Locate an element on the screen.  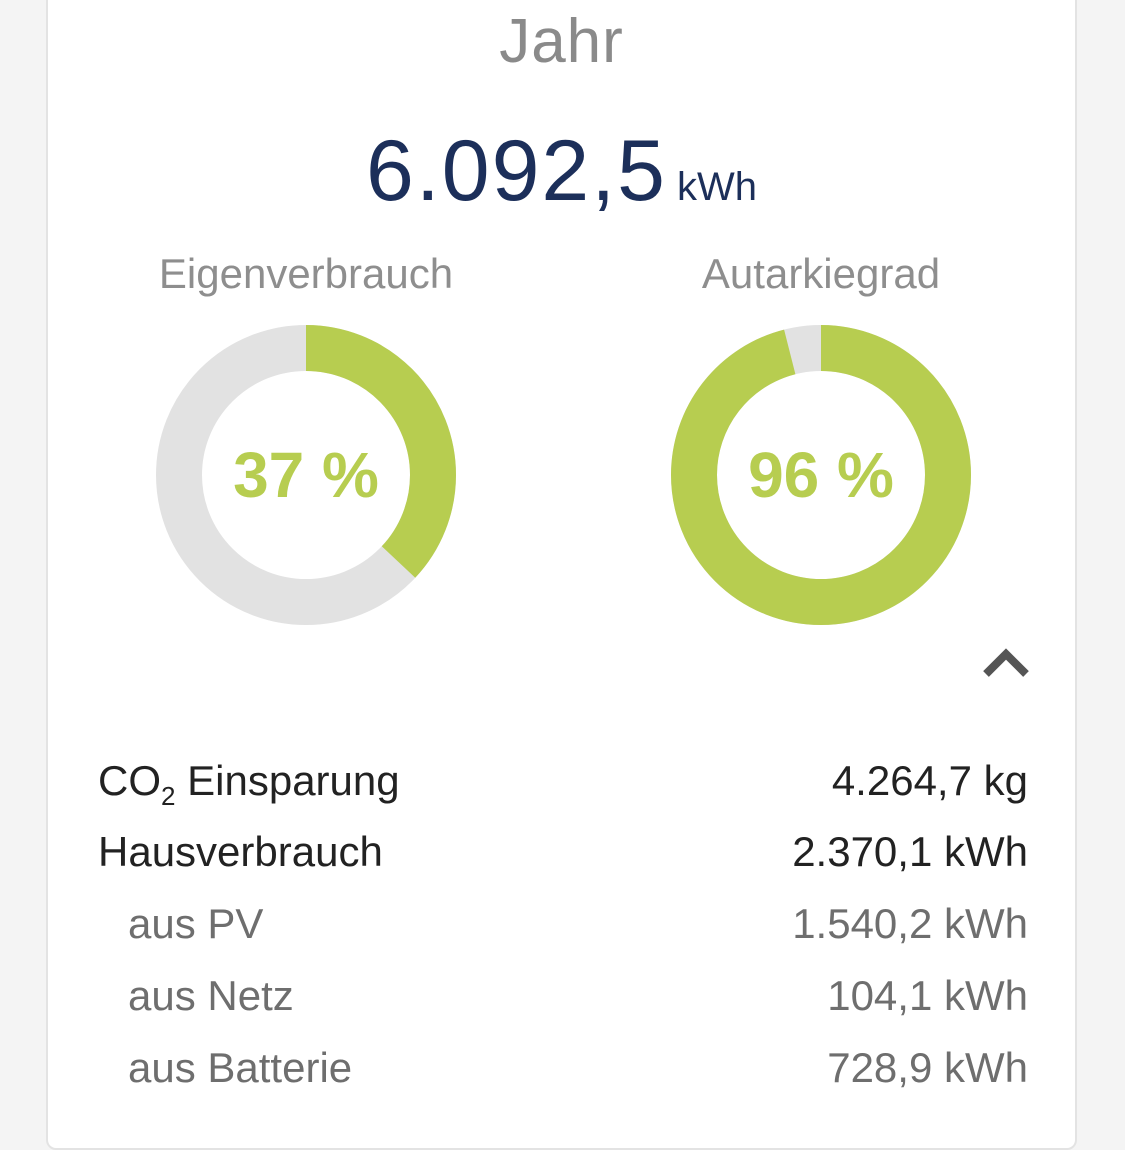
co2-label-prefix: CO is located at coordinates (129, 780).